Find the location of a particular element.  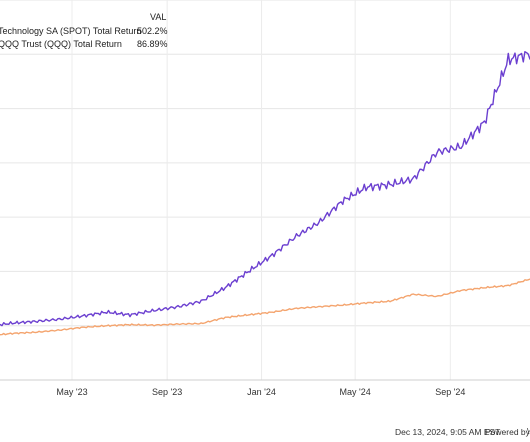

footer-powered-by: Powered by is located at coordinates (507, 432).